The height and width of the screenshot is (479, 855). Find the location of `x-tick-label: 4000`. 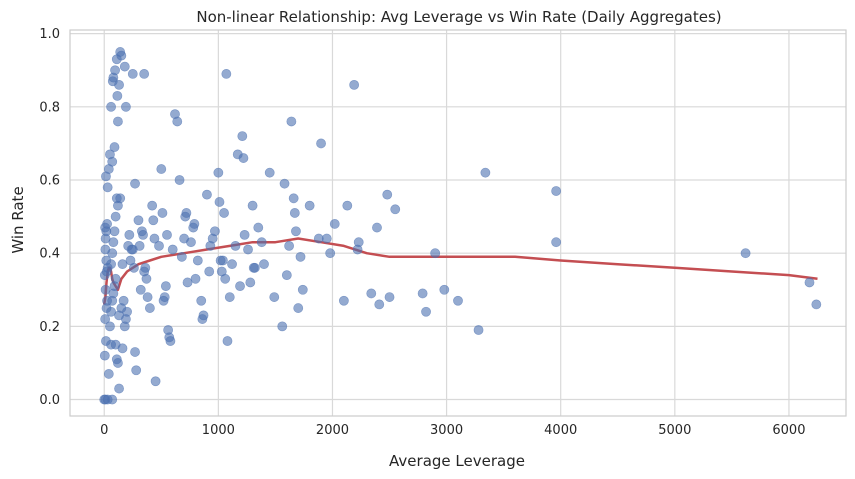

x-tick-label: 4000 is located at coordinates (560, 430).